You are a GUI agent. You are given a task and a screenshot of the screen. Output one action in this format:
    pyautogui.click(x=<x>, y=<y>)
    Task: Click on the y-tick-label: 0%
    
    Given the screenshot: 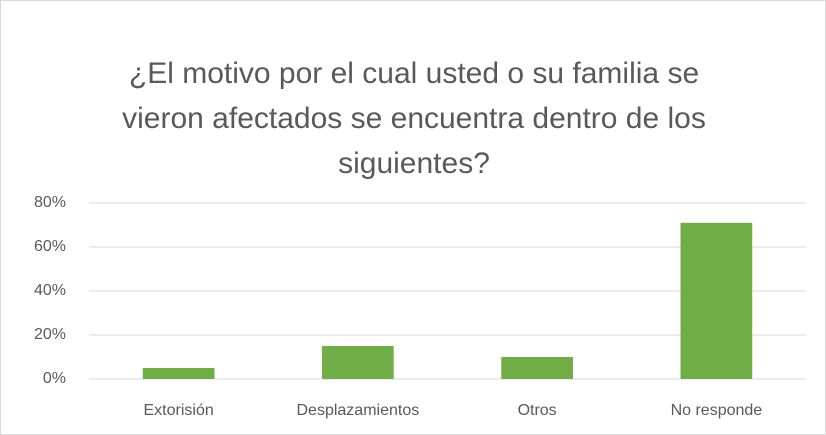 What is the action you would take?
    pyautogui.click(x=54, y=378)
    